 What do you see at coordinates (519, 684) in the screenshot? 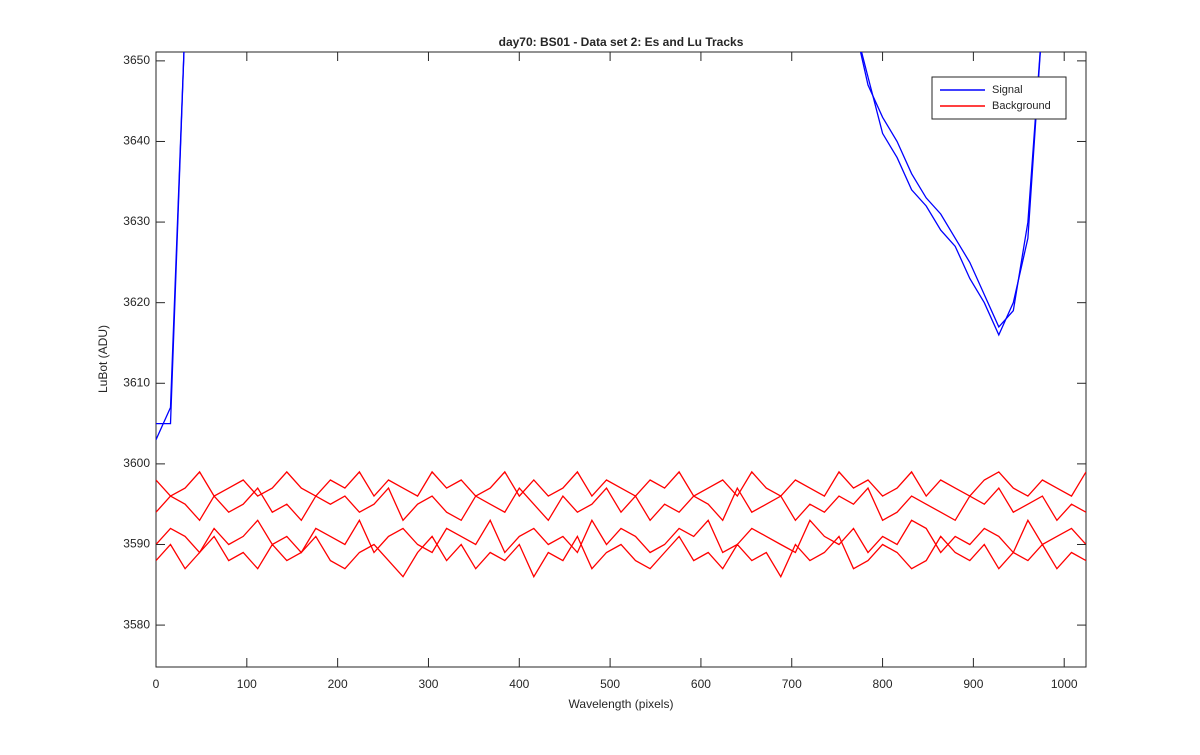
I see `x-tick-label: 400` at bounding box center [519, 684].